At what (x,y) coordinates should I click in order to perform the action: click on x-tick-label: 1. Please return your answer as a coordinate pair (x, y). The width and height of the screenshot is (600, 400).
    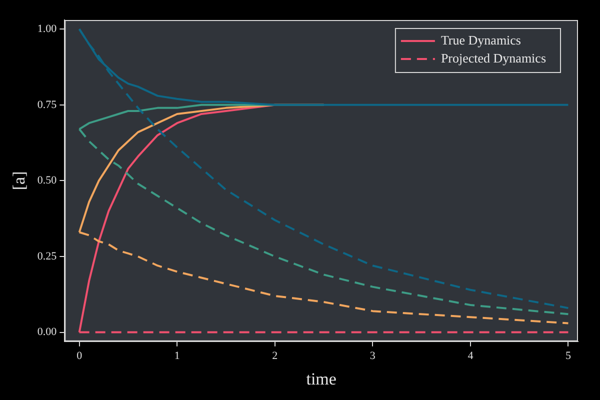
    Looking at the image, I should click on (177, 356).